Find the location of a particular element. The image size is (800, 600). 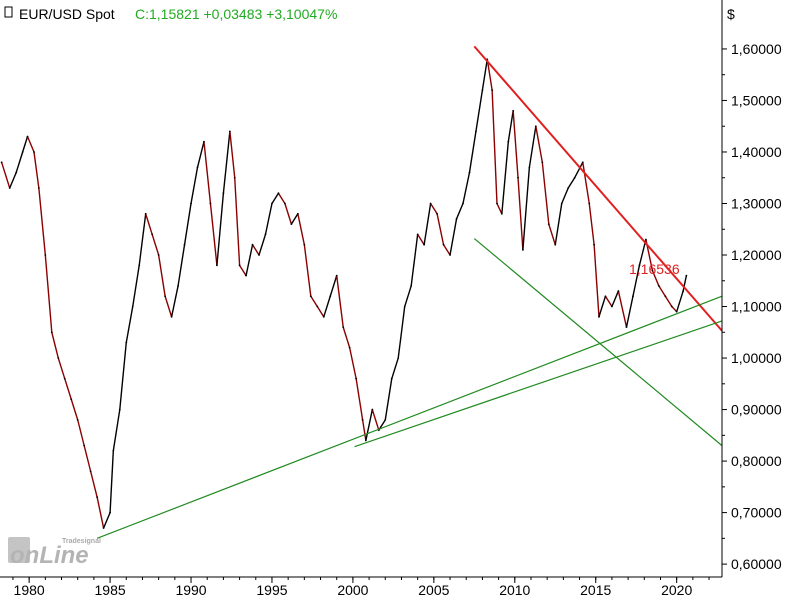

instrument-name: EUR/USD Spot is located at coordinates (67, 14).